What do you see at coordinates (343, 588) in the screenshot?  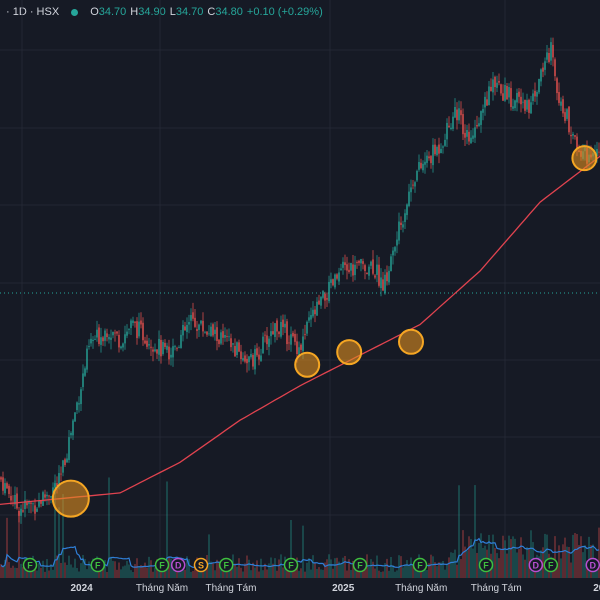 I see `time-axis-label: 2025` at bounding box center [343, 588].